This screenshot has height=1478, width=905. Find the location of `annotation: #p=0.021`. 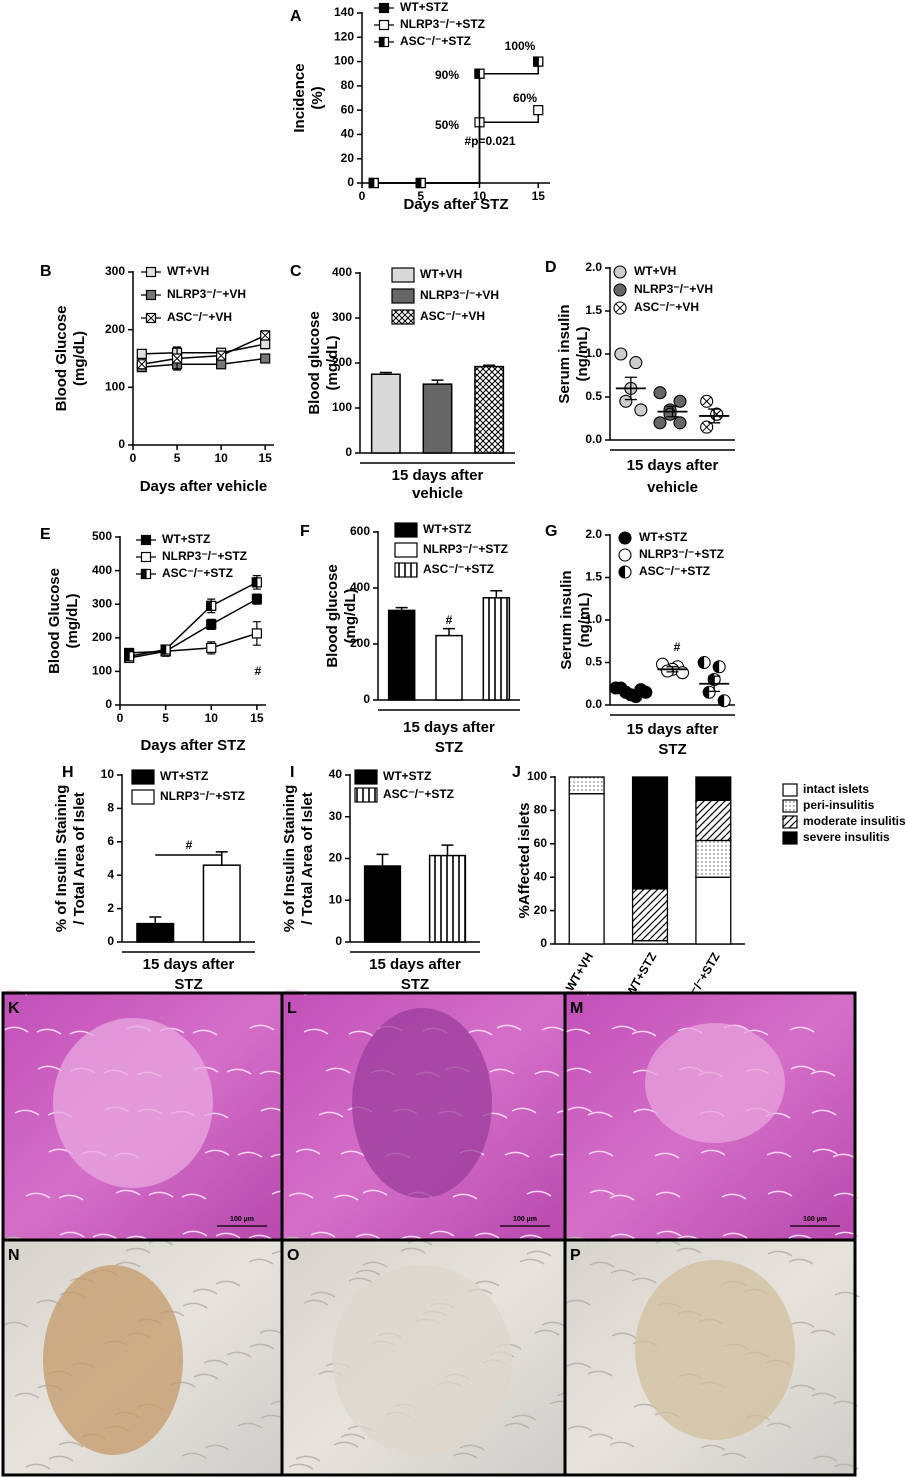

annotation: #p=0.021 is located at coordinates (489, 141).